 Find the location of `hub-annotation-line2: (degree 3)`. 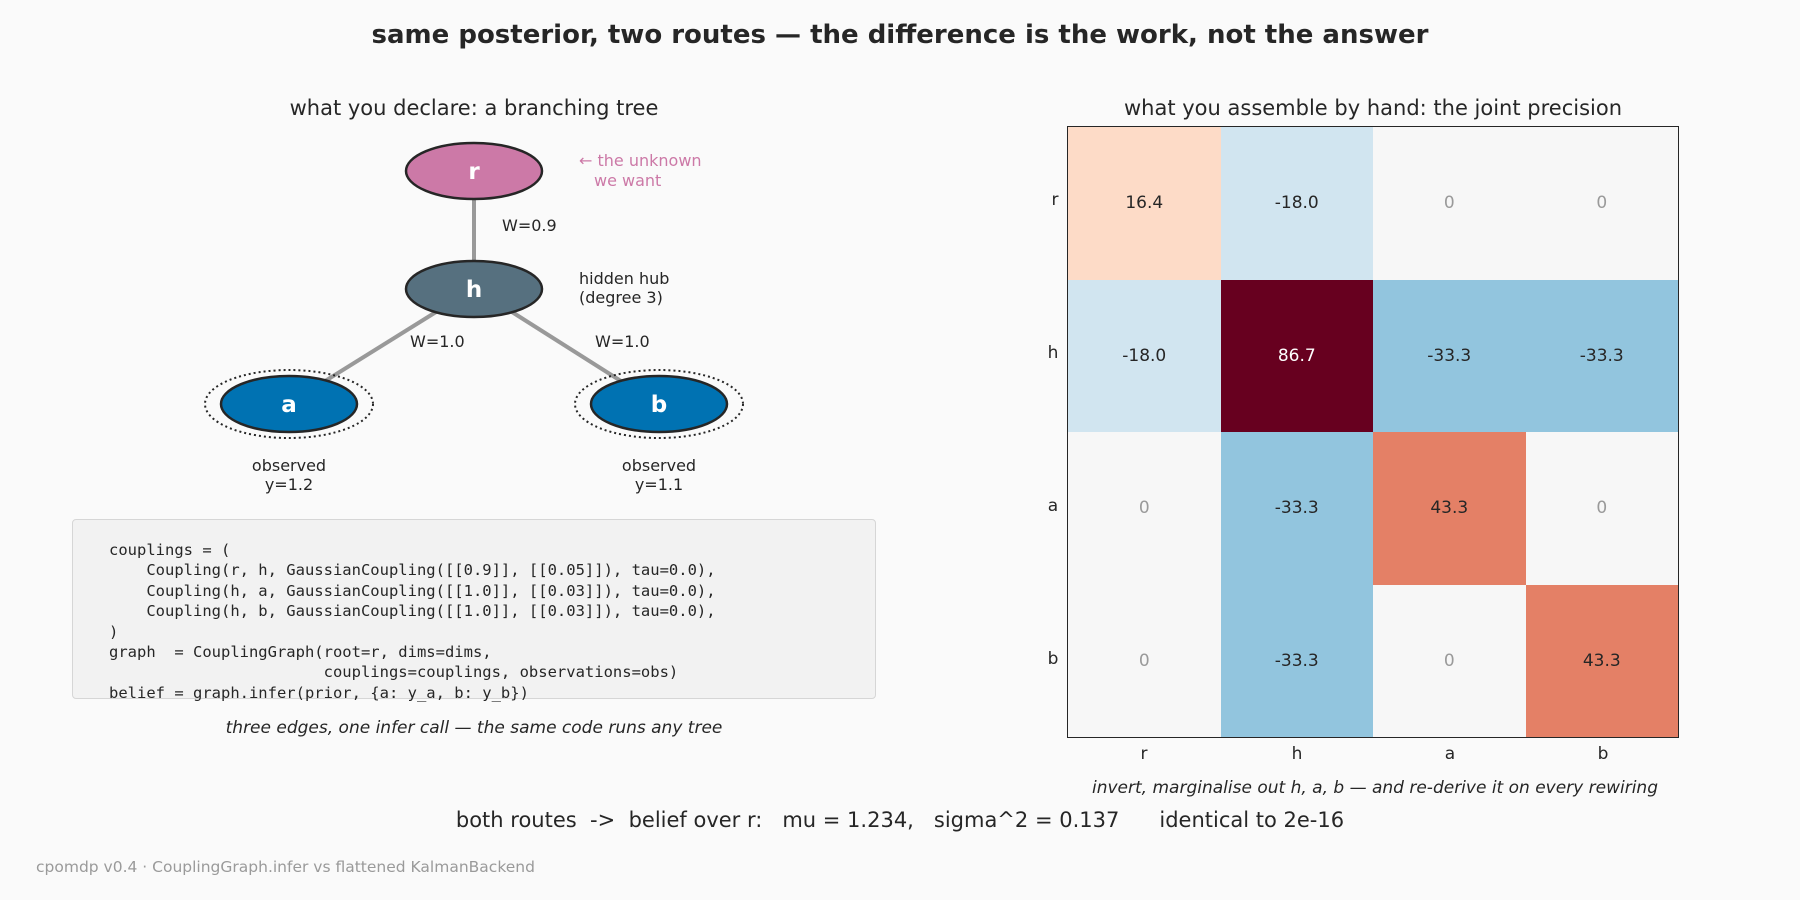

hub-annotation-line2: (degree 3) is located at coordinates (621, 297).